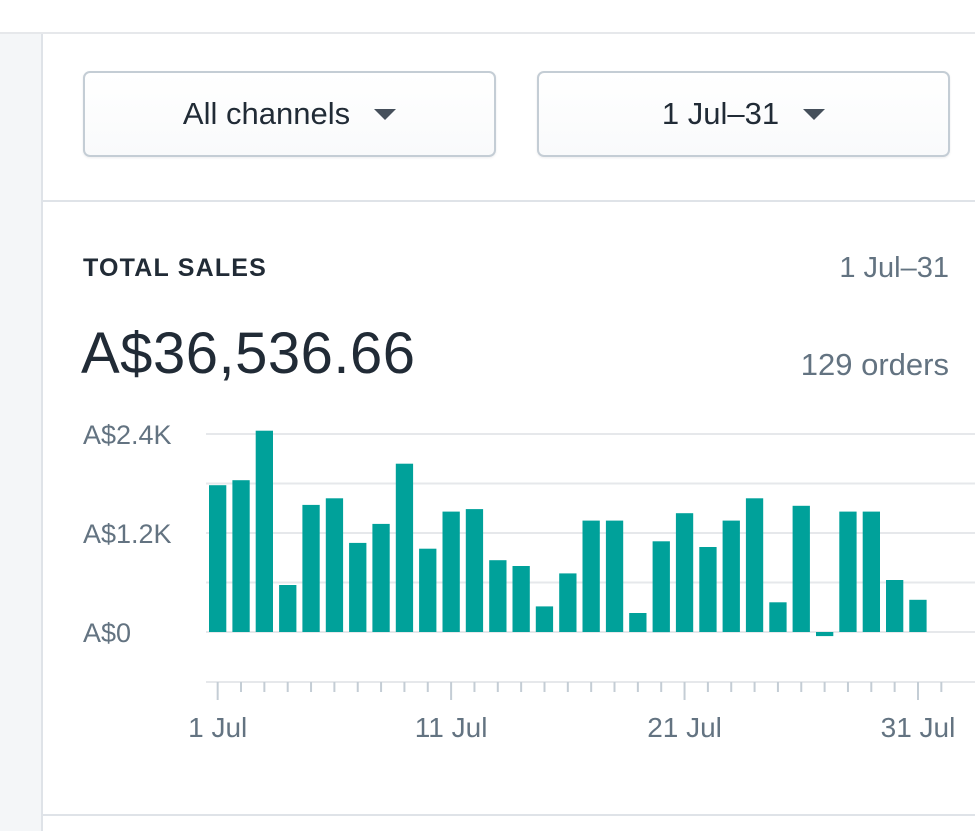 The height and width of the screenshot is (833, 975). What do you see at coordinates (684, 727) in the screenshot?
I see `x-tick-label: 21 Jul` at bounding box center [684, 727].